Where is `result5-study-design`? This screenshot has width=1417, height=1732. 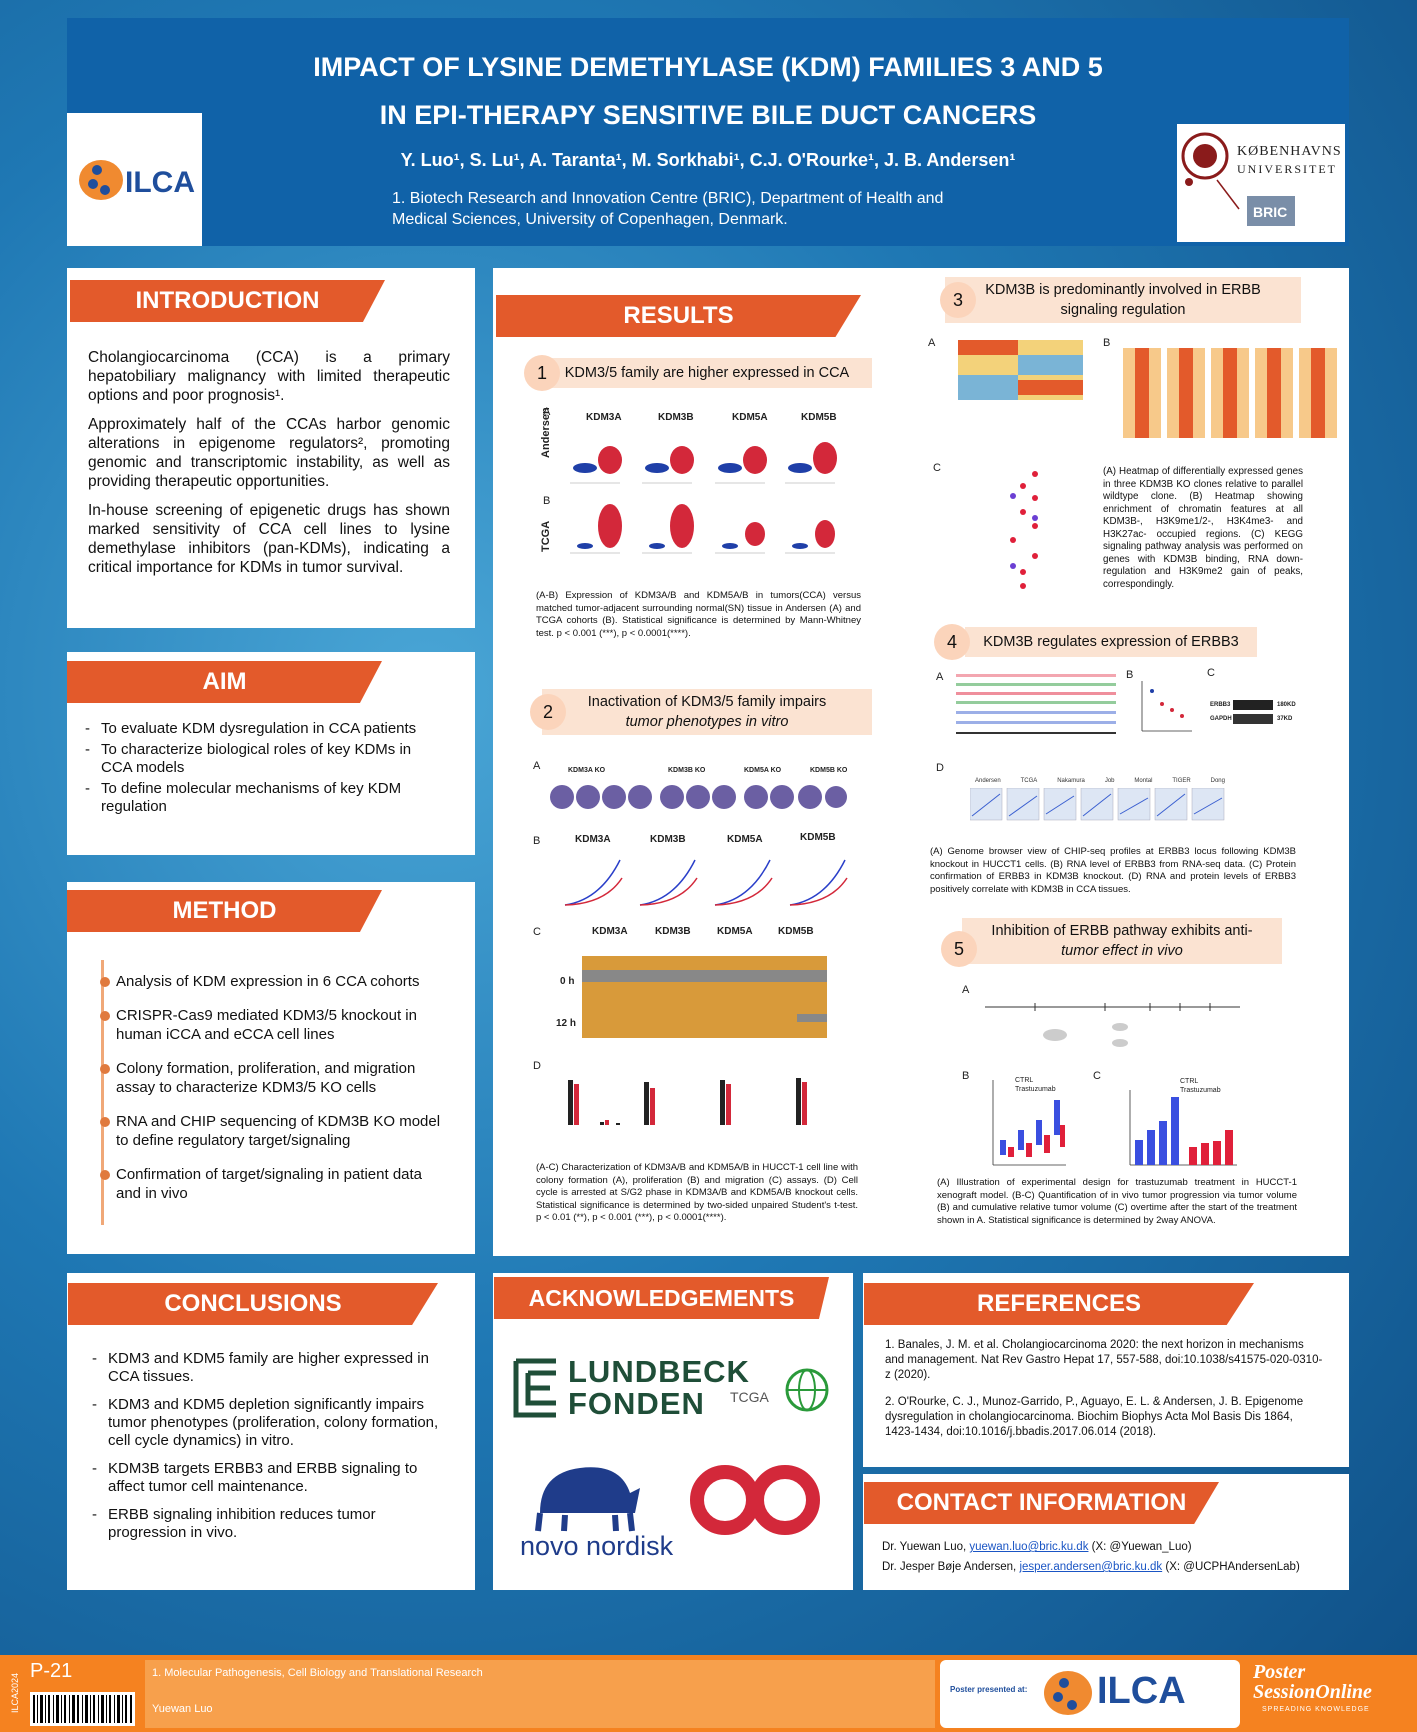 result5-study-design is located at coordinates (1112, 1025).